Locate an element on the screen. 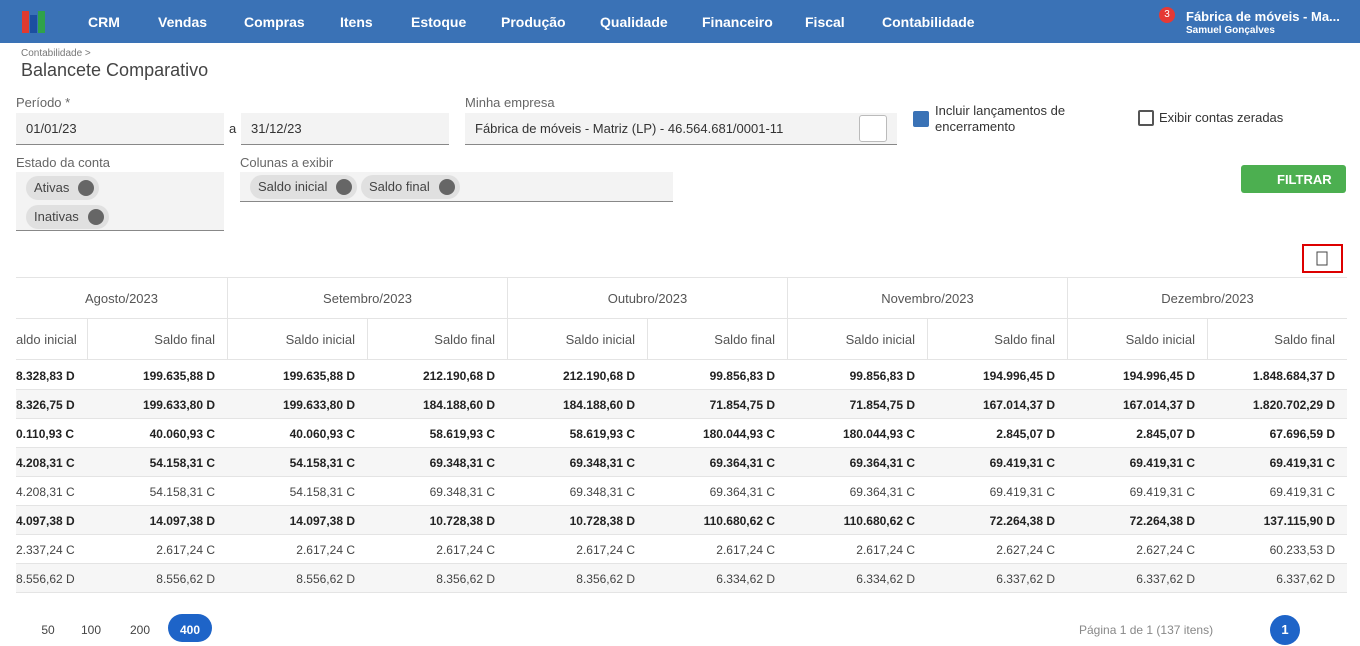  page-size: 100 is located at coordinates (91, 630).